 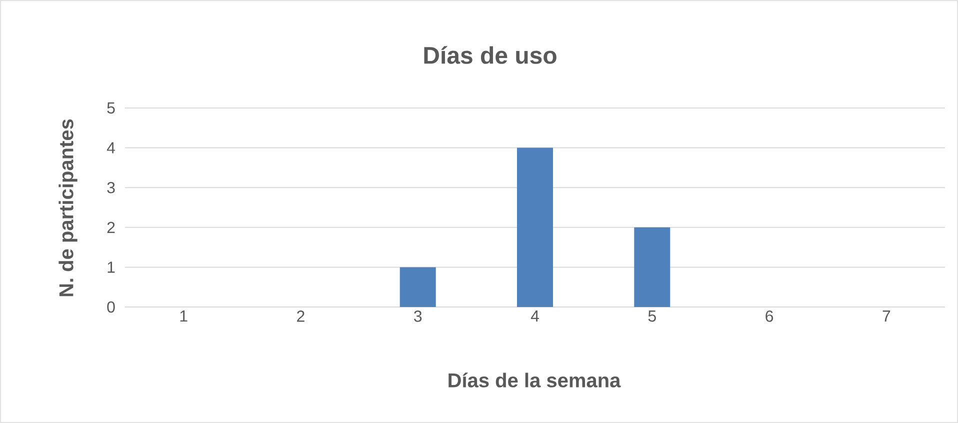 I want to click on y-tick-label: 1, so click(x=111, y=267).